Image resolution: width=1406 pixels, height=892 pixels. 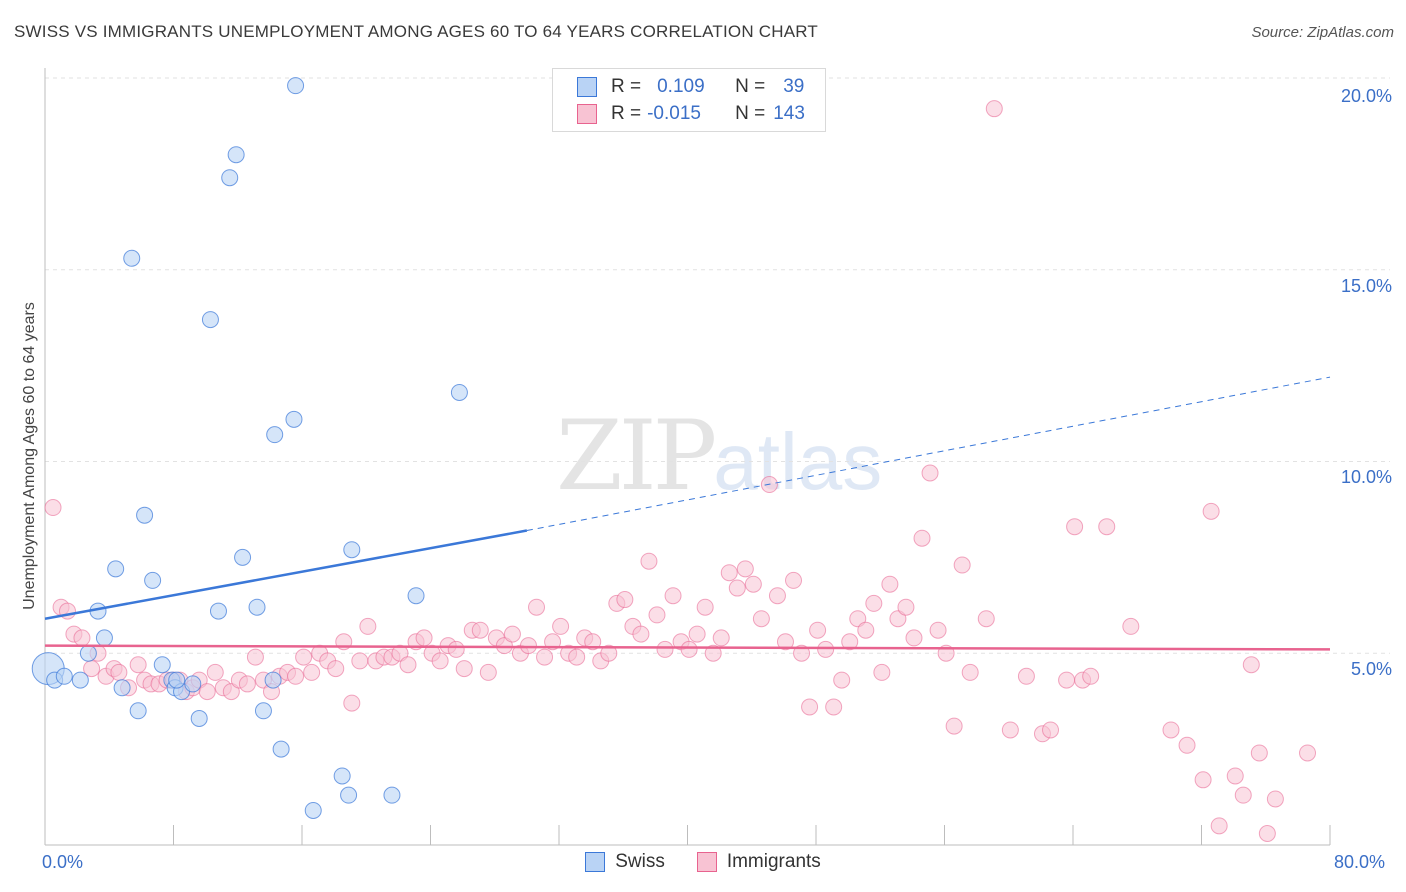 I want to click on bottom-legend-swatch-immigrants, so click(x=706, y=862).